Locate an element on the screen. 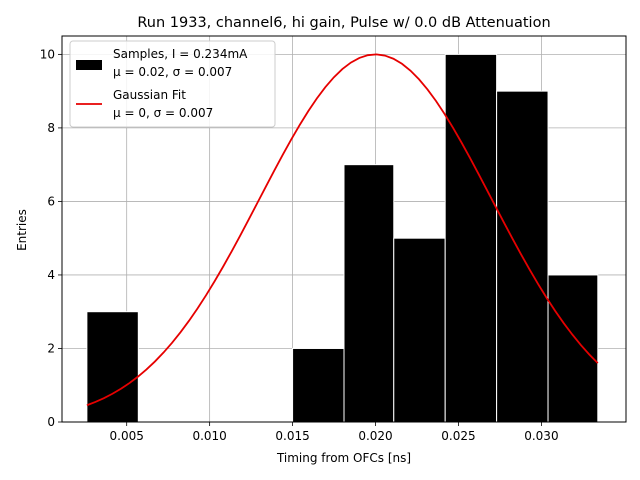 This screenshot has width=640, height=480. legend-fit-label: Gaussian Fit is located at coordinates (149, 95).